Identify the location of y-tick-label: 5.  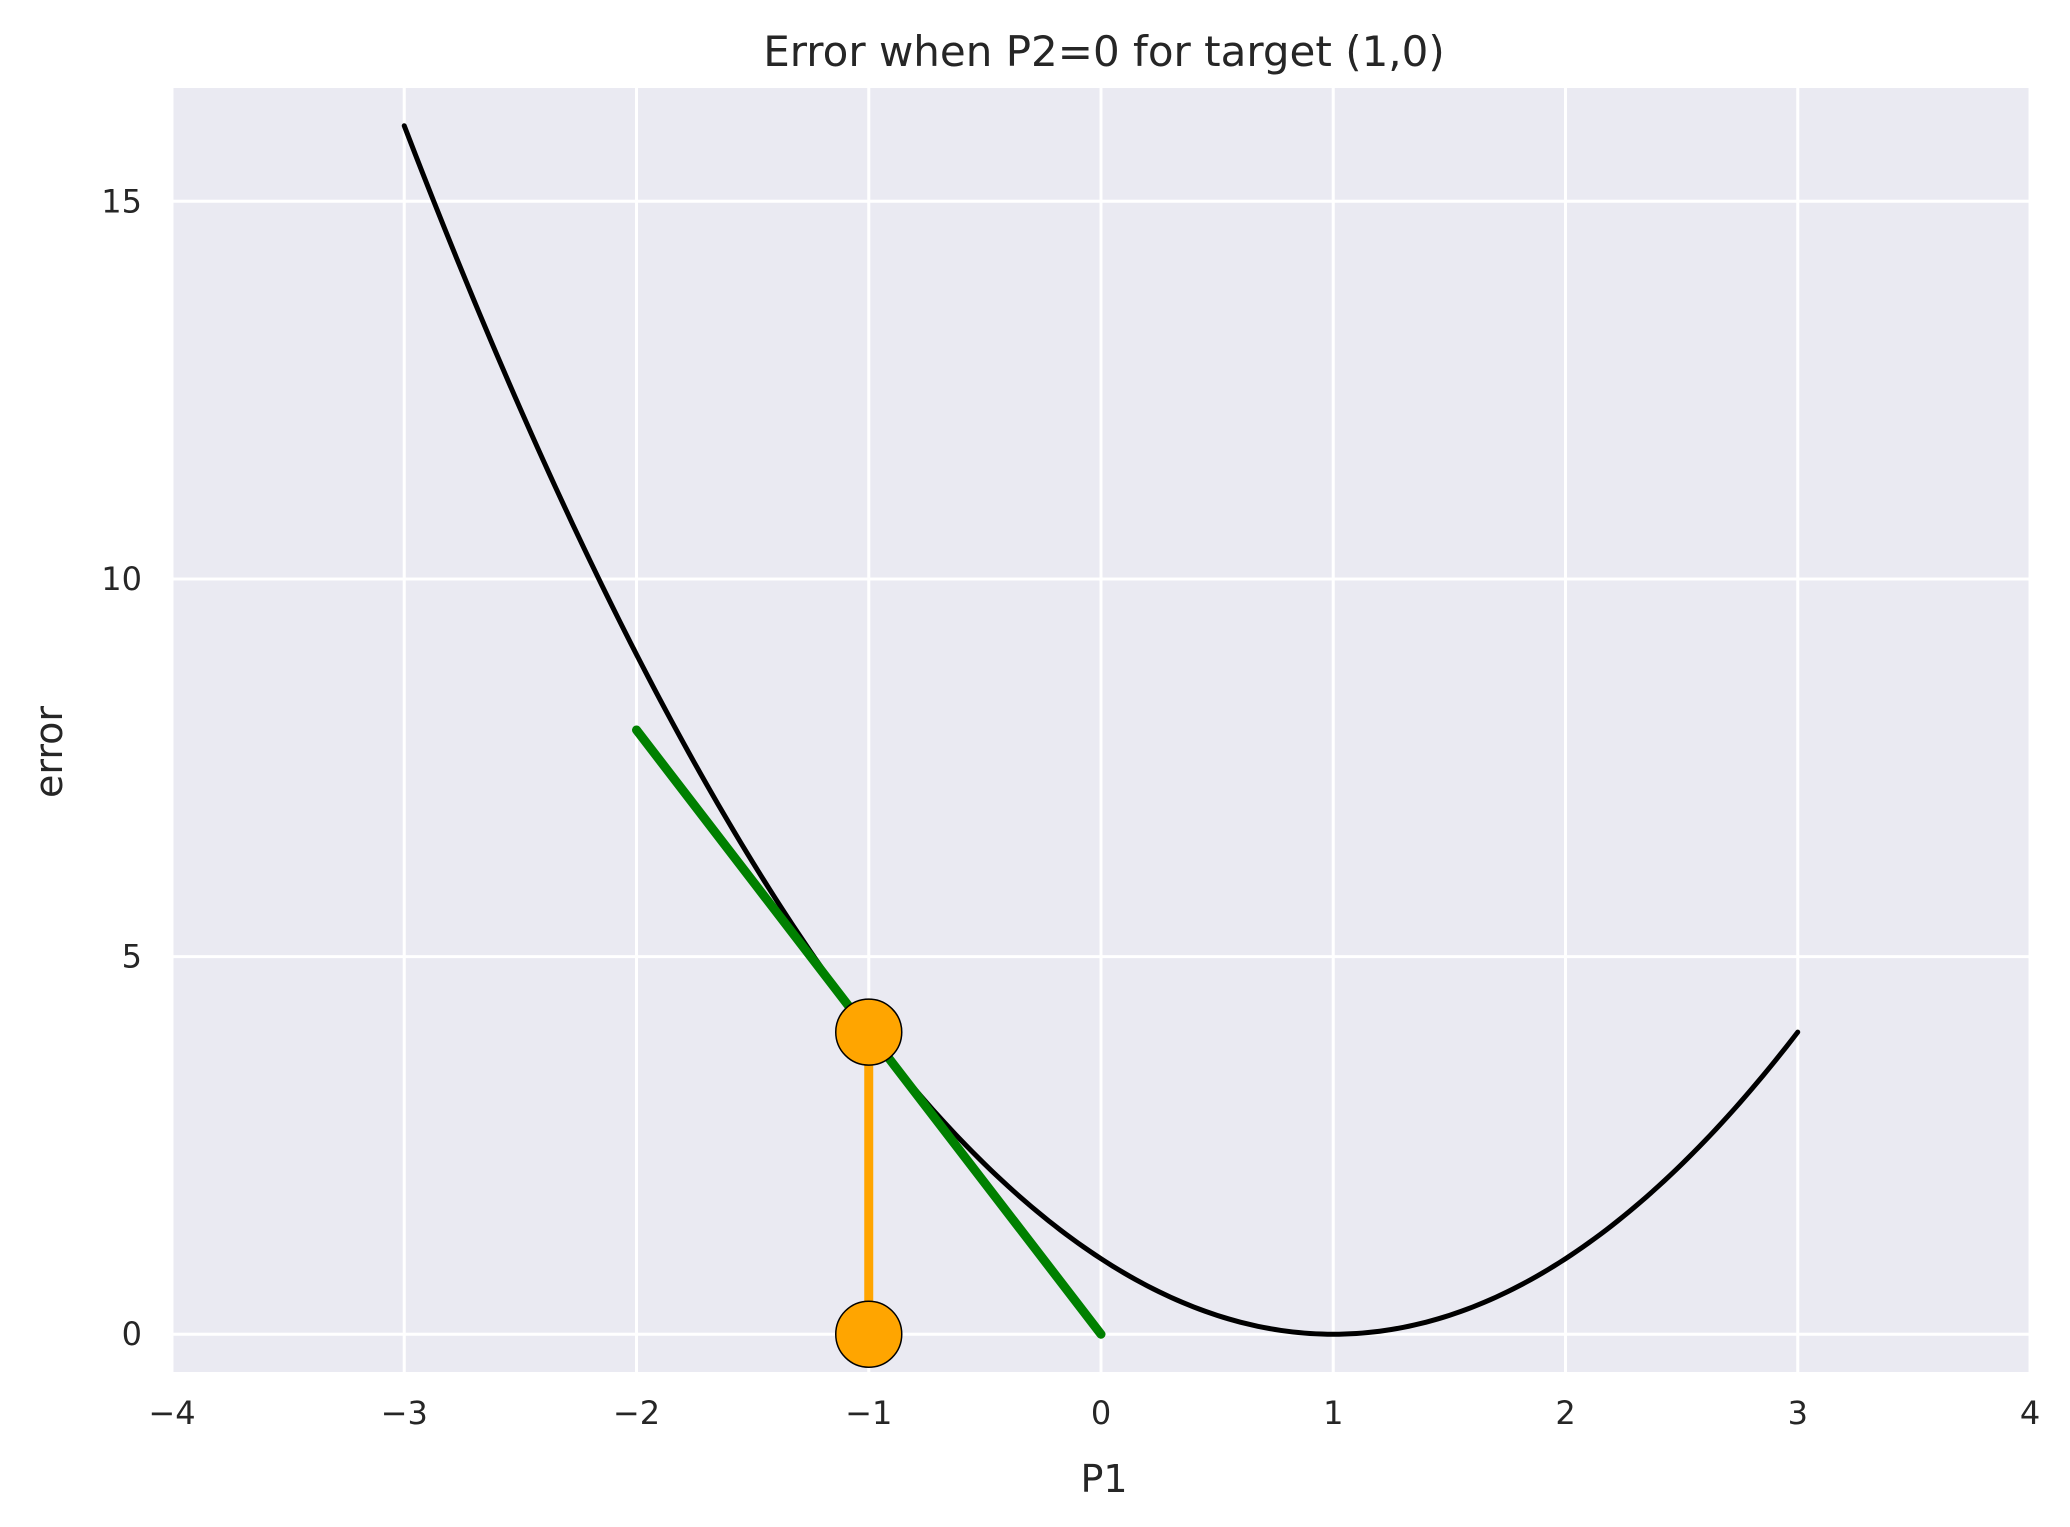
(132, 957).